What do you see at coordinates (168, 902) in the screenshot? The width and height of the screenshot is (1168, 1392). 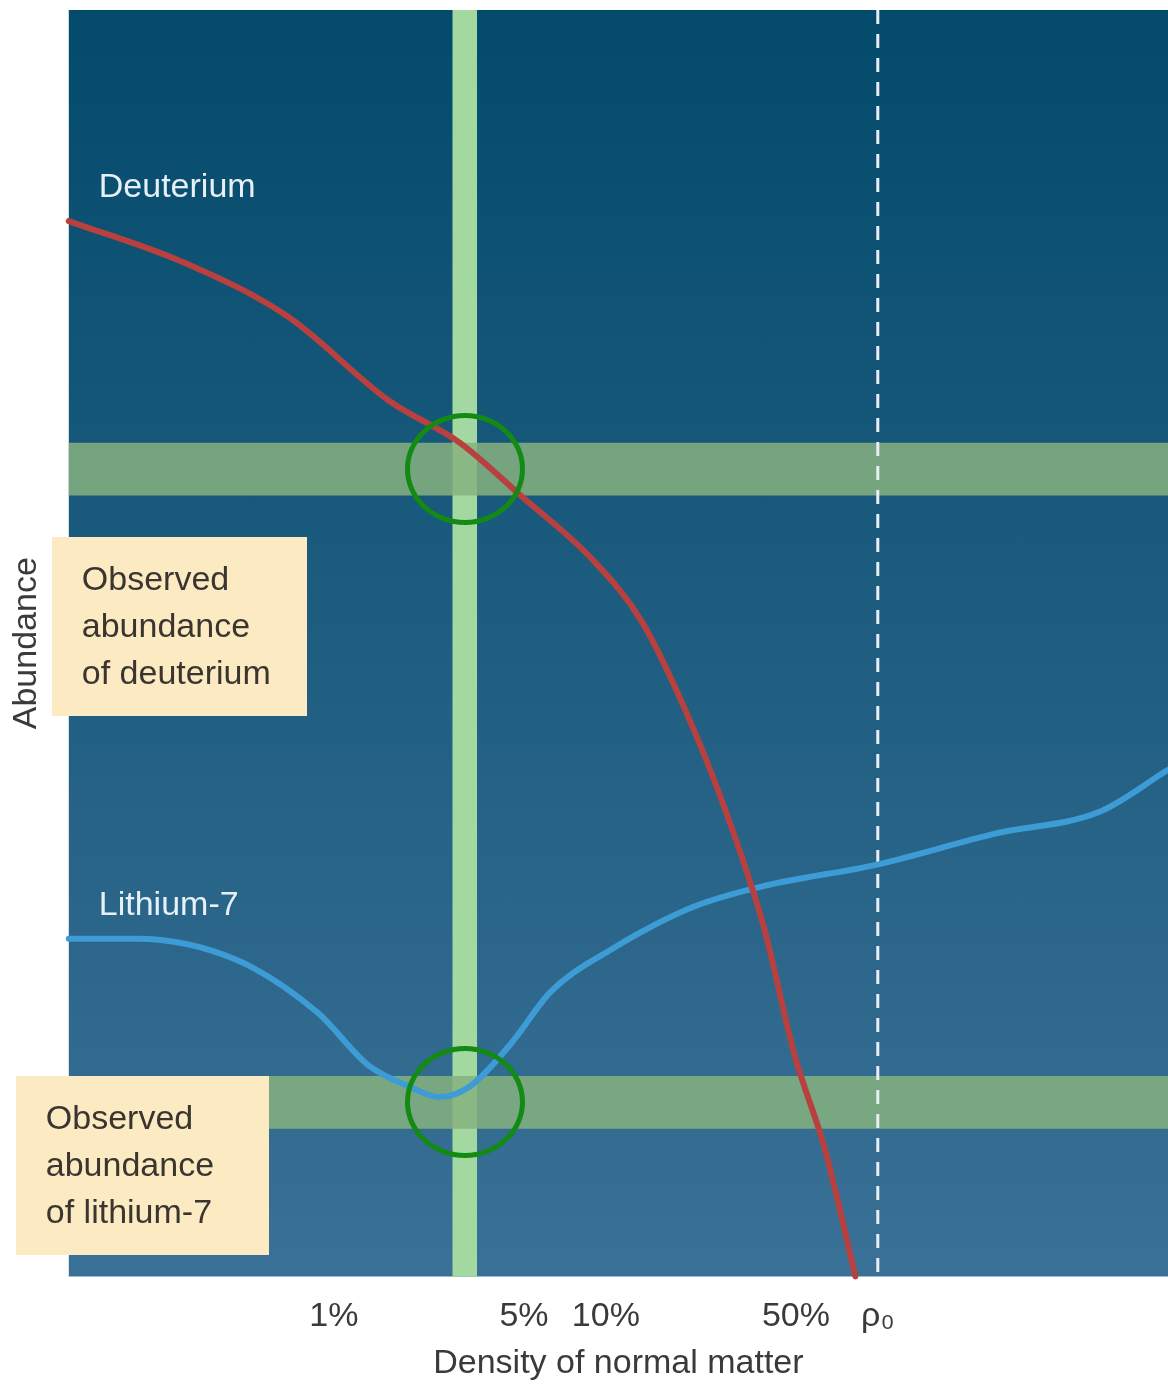 I see `series-label: Lithium-7` at bounding box center [168, 902].